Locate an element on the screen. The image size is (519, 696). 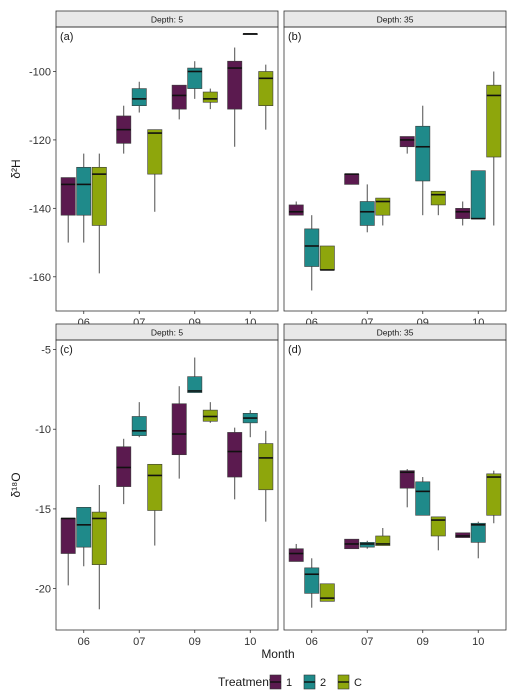
legend: Treatment 1 2 C is located at coordinates (290, 682).